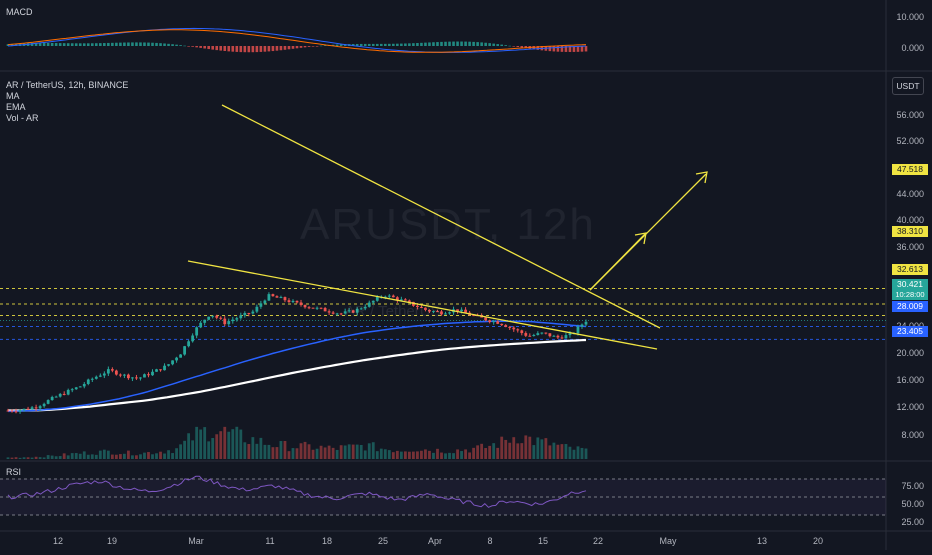 Image resolution: width=932 pixels, height=555 pixels. What do you see at coordinates (14, 472) in the screenshot?
I see `rsi-label: RSI` at bounding box center [14, 472].